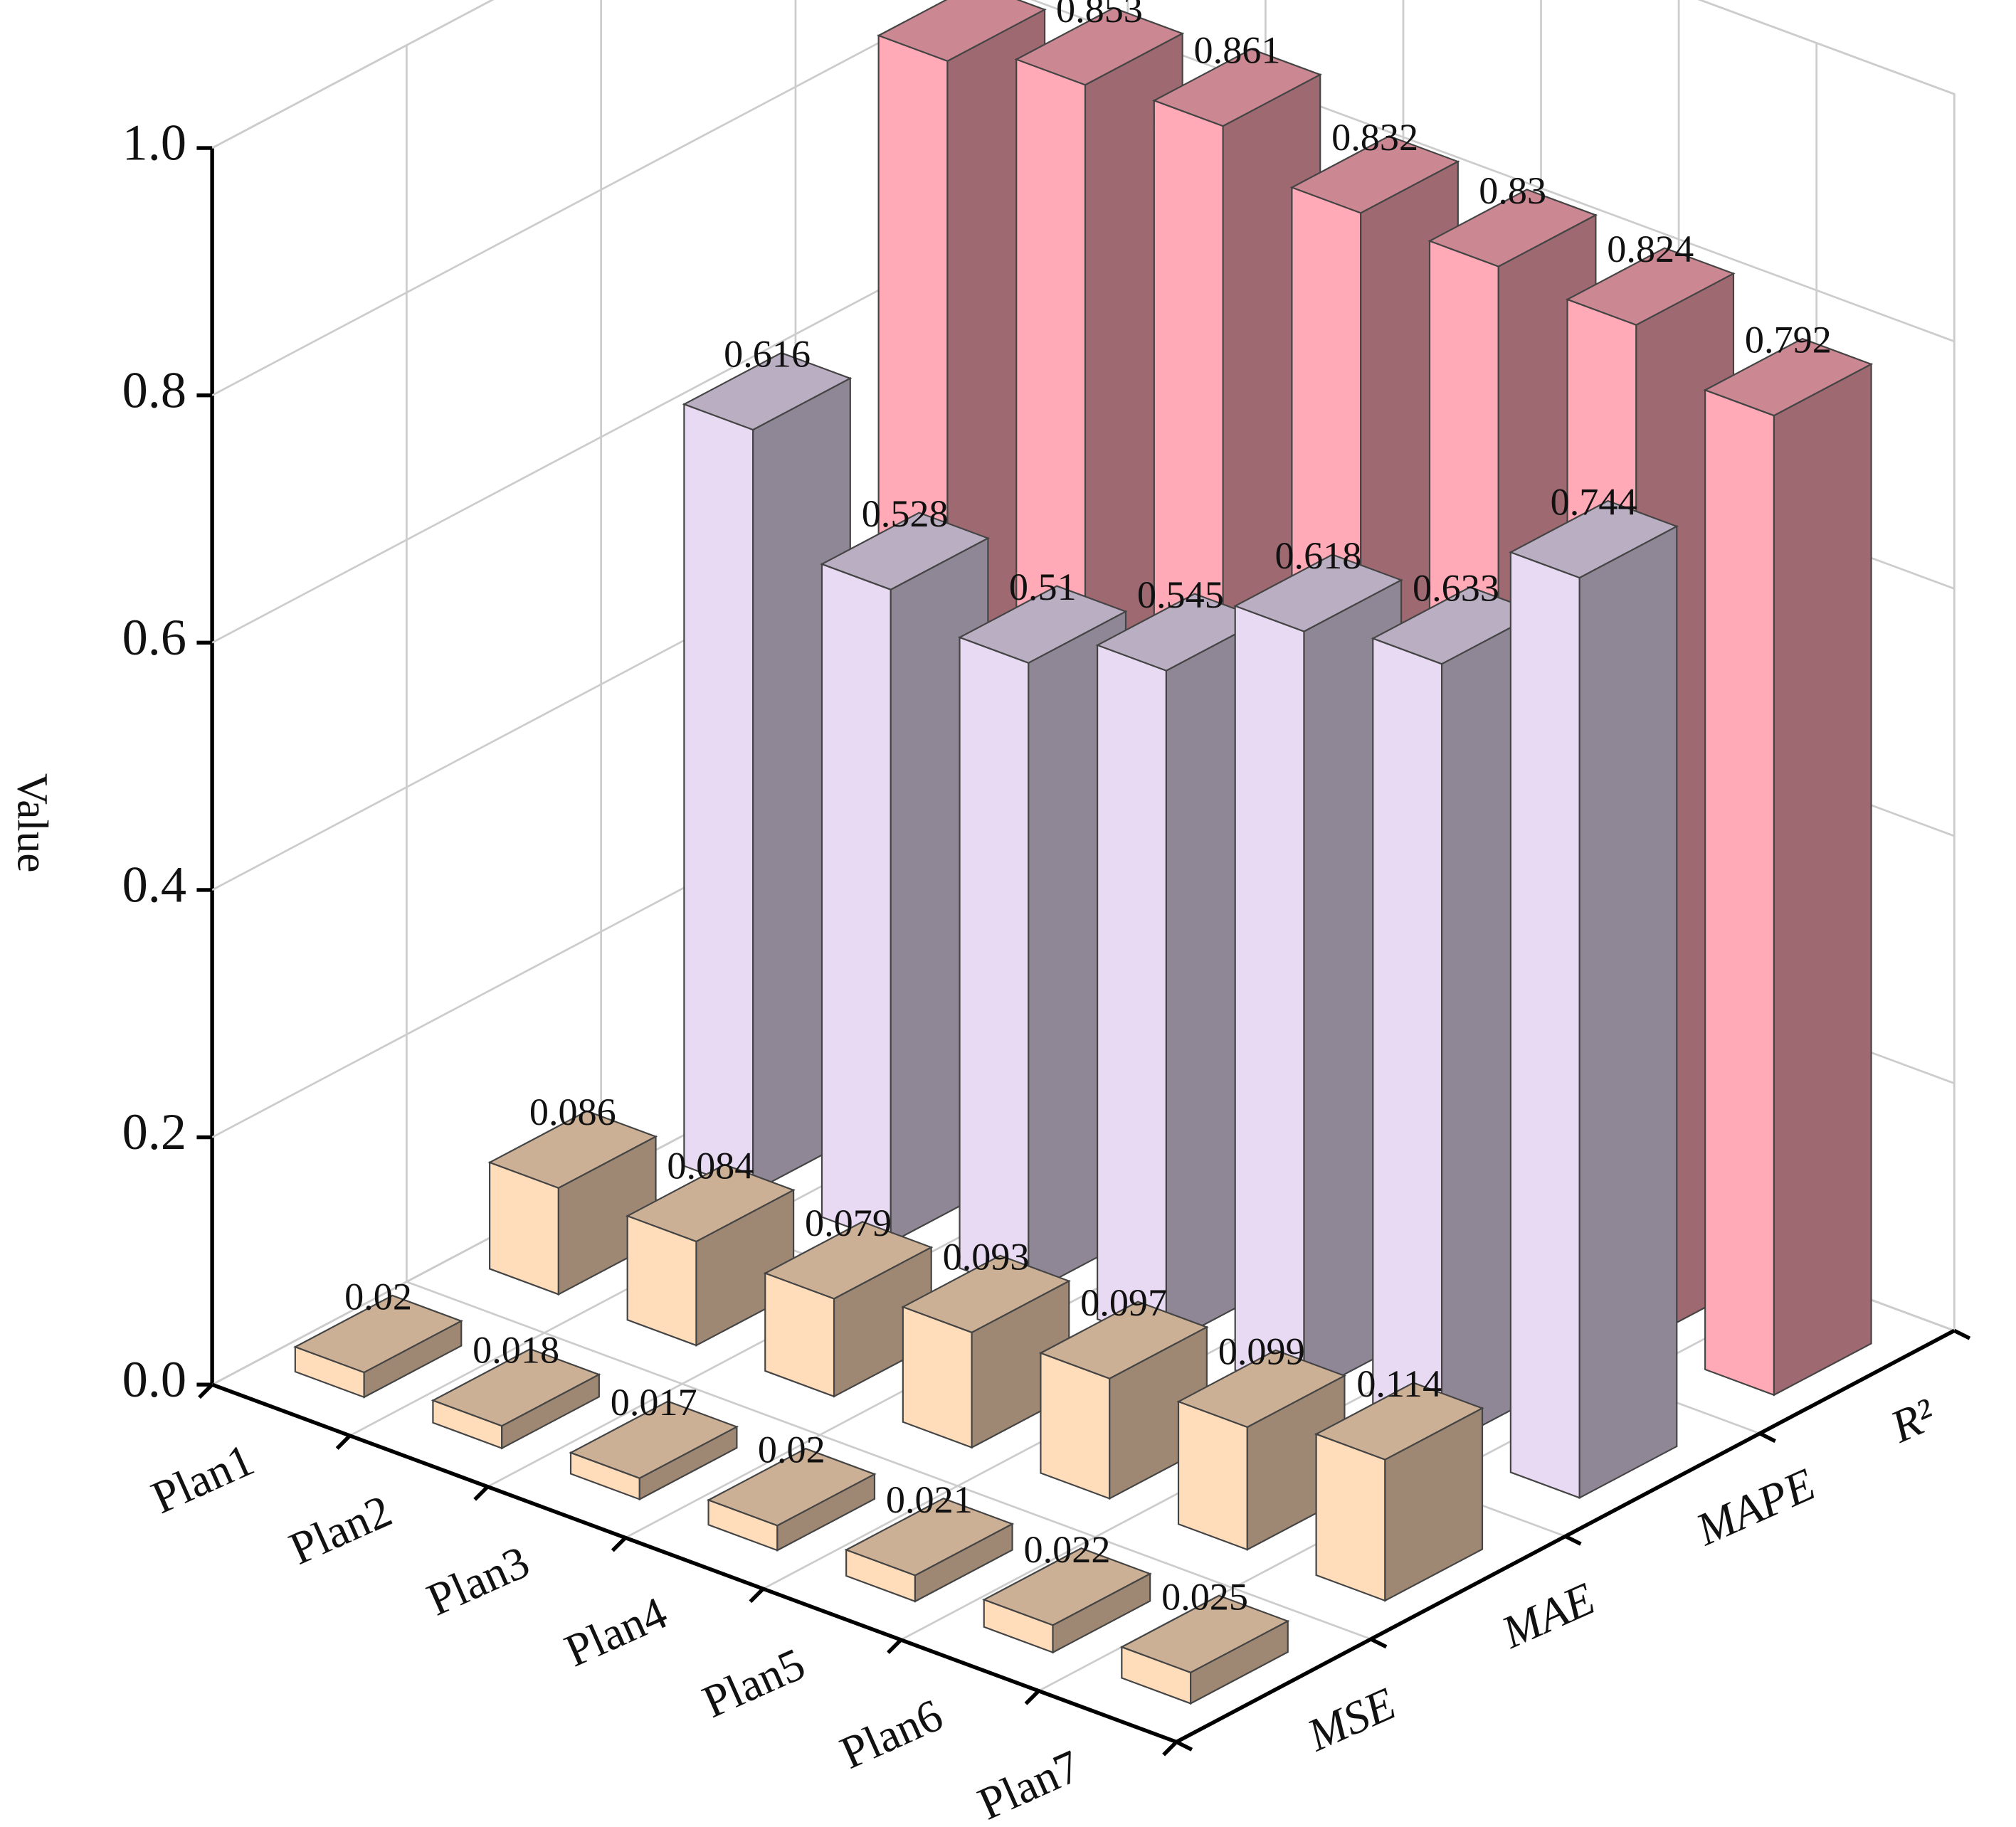 The width and height of the screenshot is (2016, 1827). What do you see at coordinates (154, 1379) in the screenshot?
I see `y-tick-label: 0.0` at bounding box center [154, 1379].